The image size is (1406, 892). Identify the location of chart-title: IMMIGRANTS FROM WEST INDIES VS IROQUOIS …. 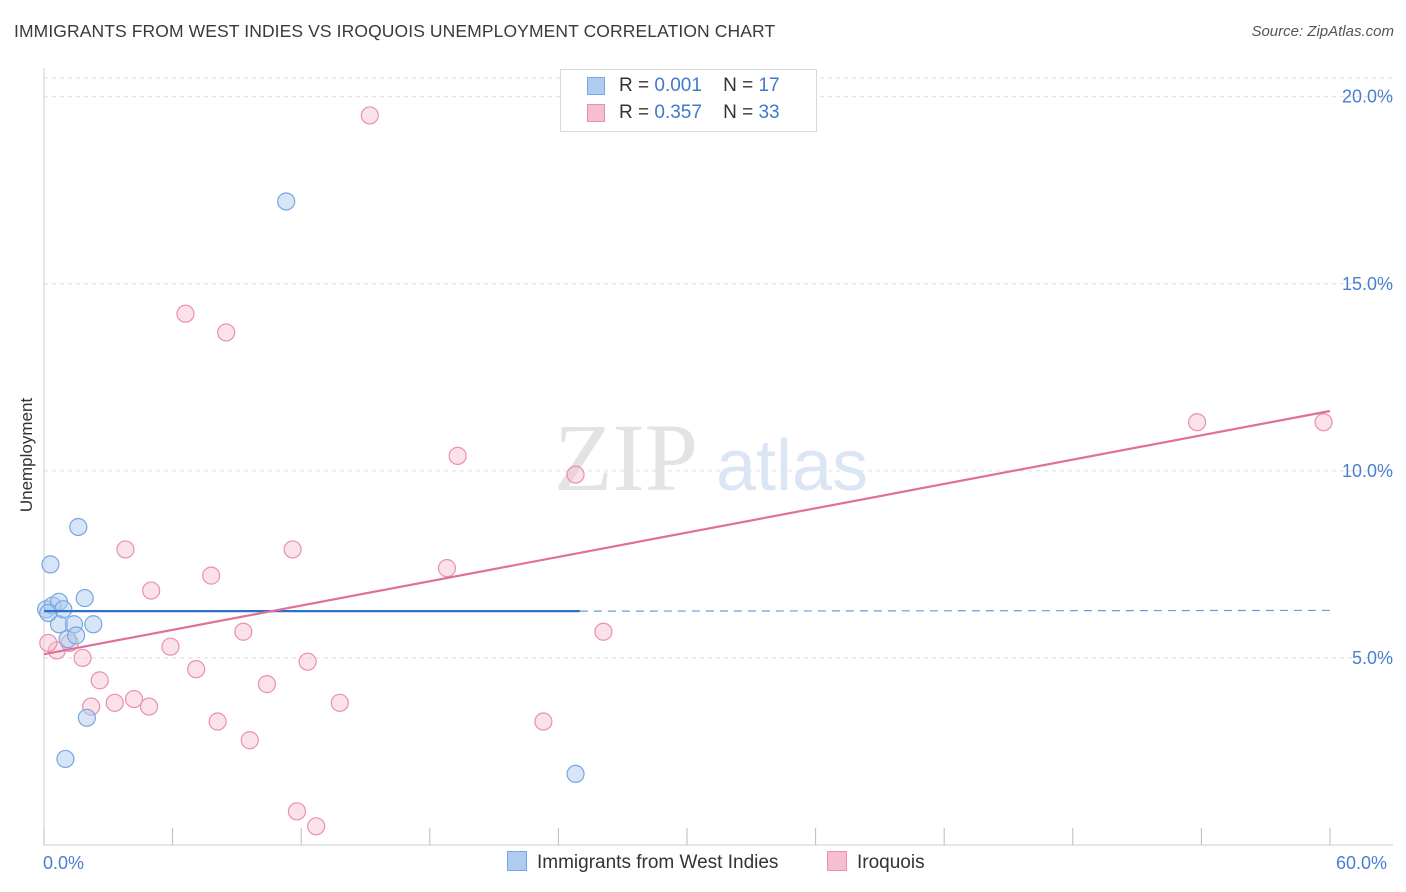
(395, 31).